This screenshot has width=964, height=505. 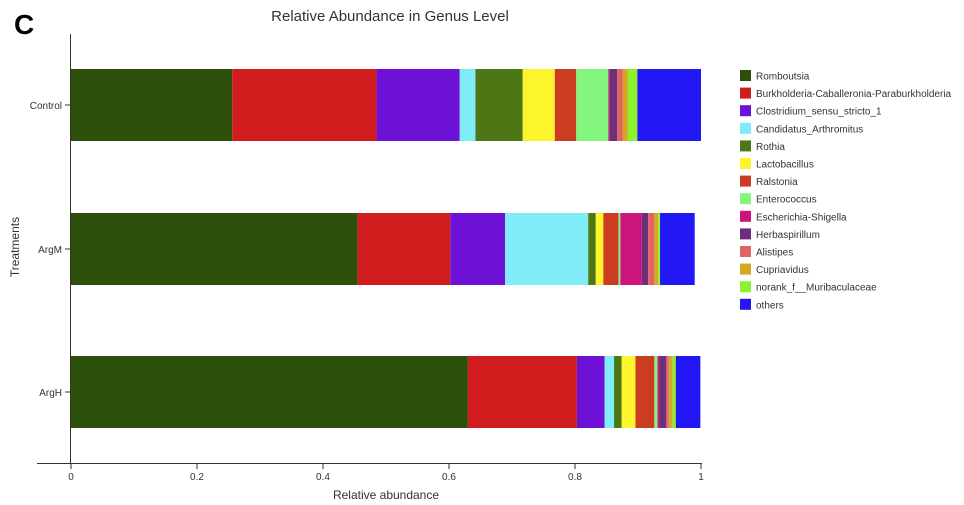 What do you see at coordinates (819, 112) in the screenshot?
I see `legend-label: Clostridium_sensu_stricto_1` at bounding box center [819, 112].